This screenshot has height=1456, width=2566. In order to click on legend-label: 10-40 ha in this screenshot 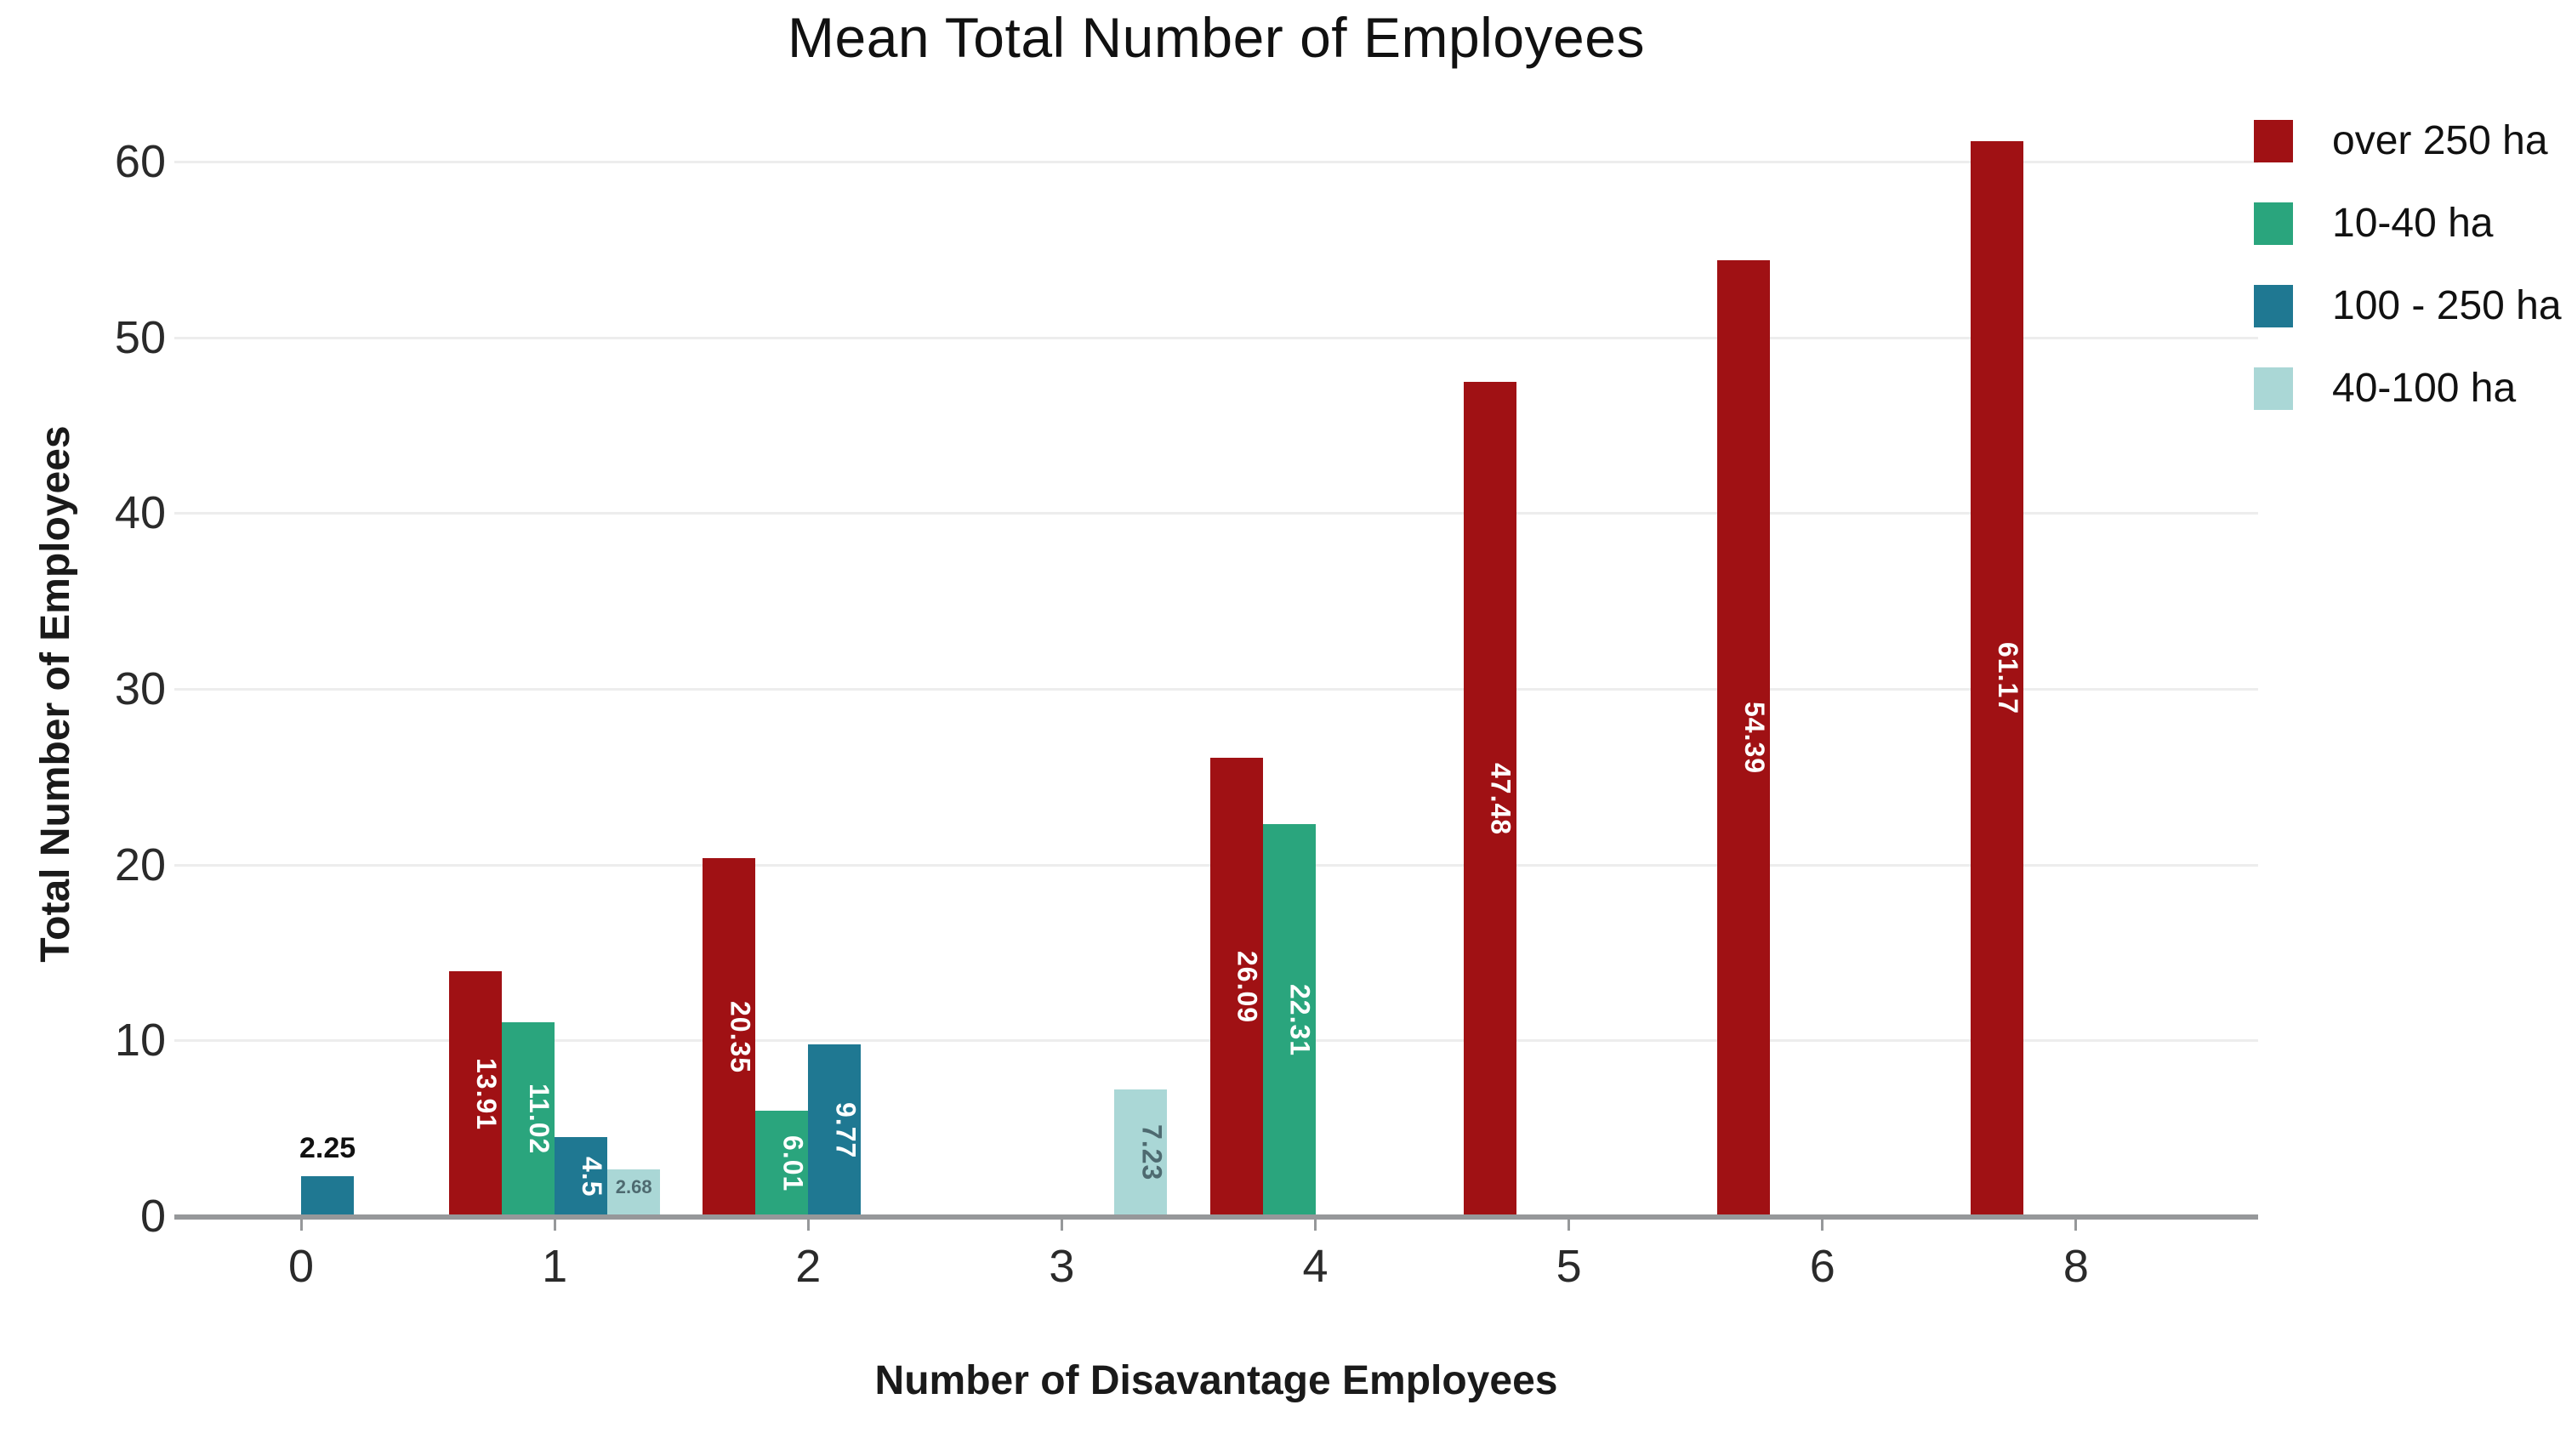, I will do `click(2413, 223)`.